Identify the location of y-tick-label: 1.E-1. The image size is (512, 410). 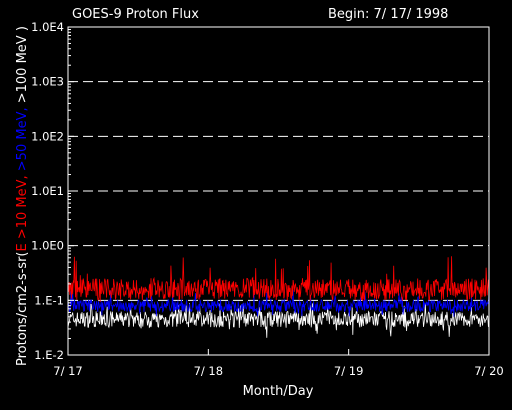
(49, 300).